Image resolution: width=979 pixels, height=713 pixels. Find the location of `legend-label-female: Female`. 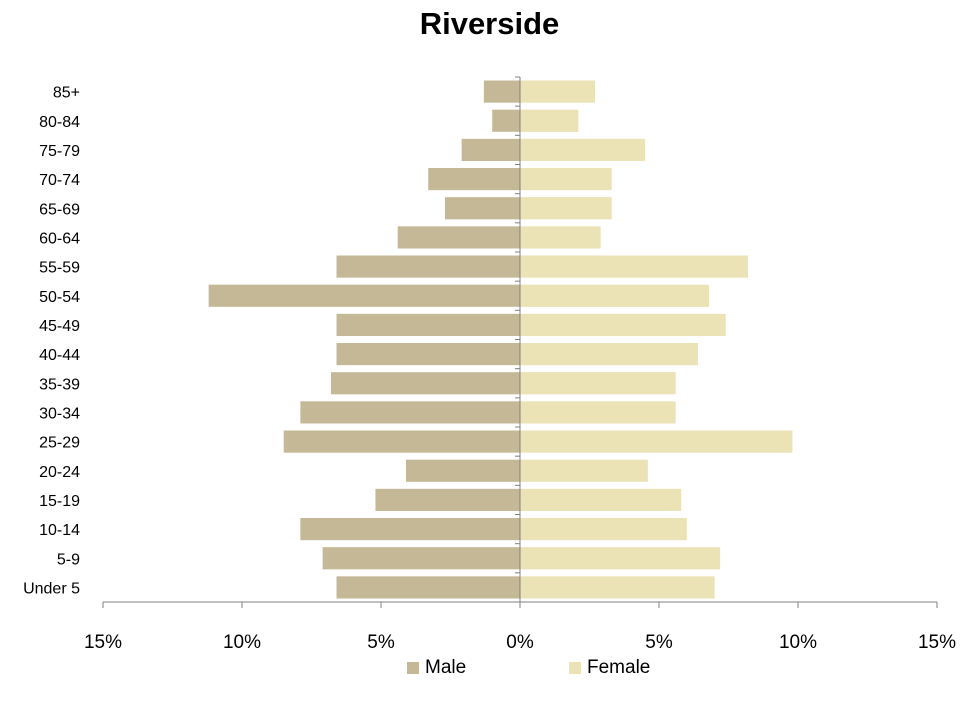

legend-label-female: Female is located at coordinates (619, 667).